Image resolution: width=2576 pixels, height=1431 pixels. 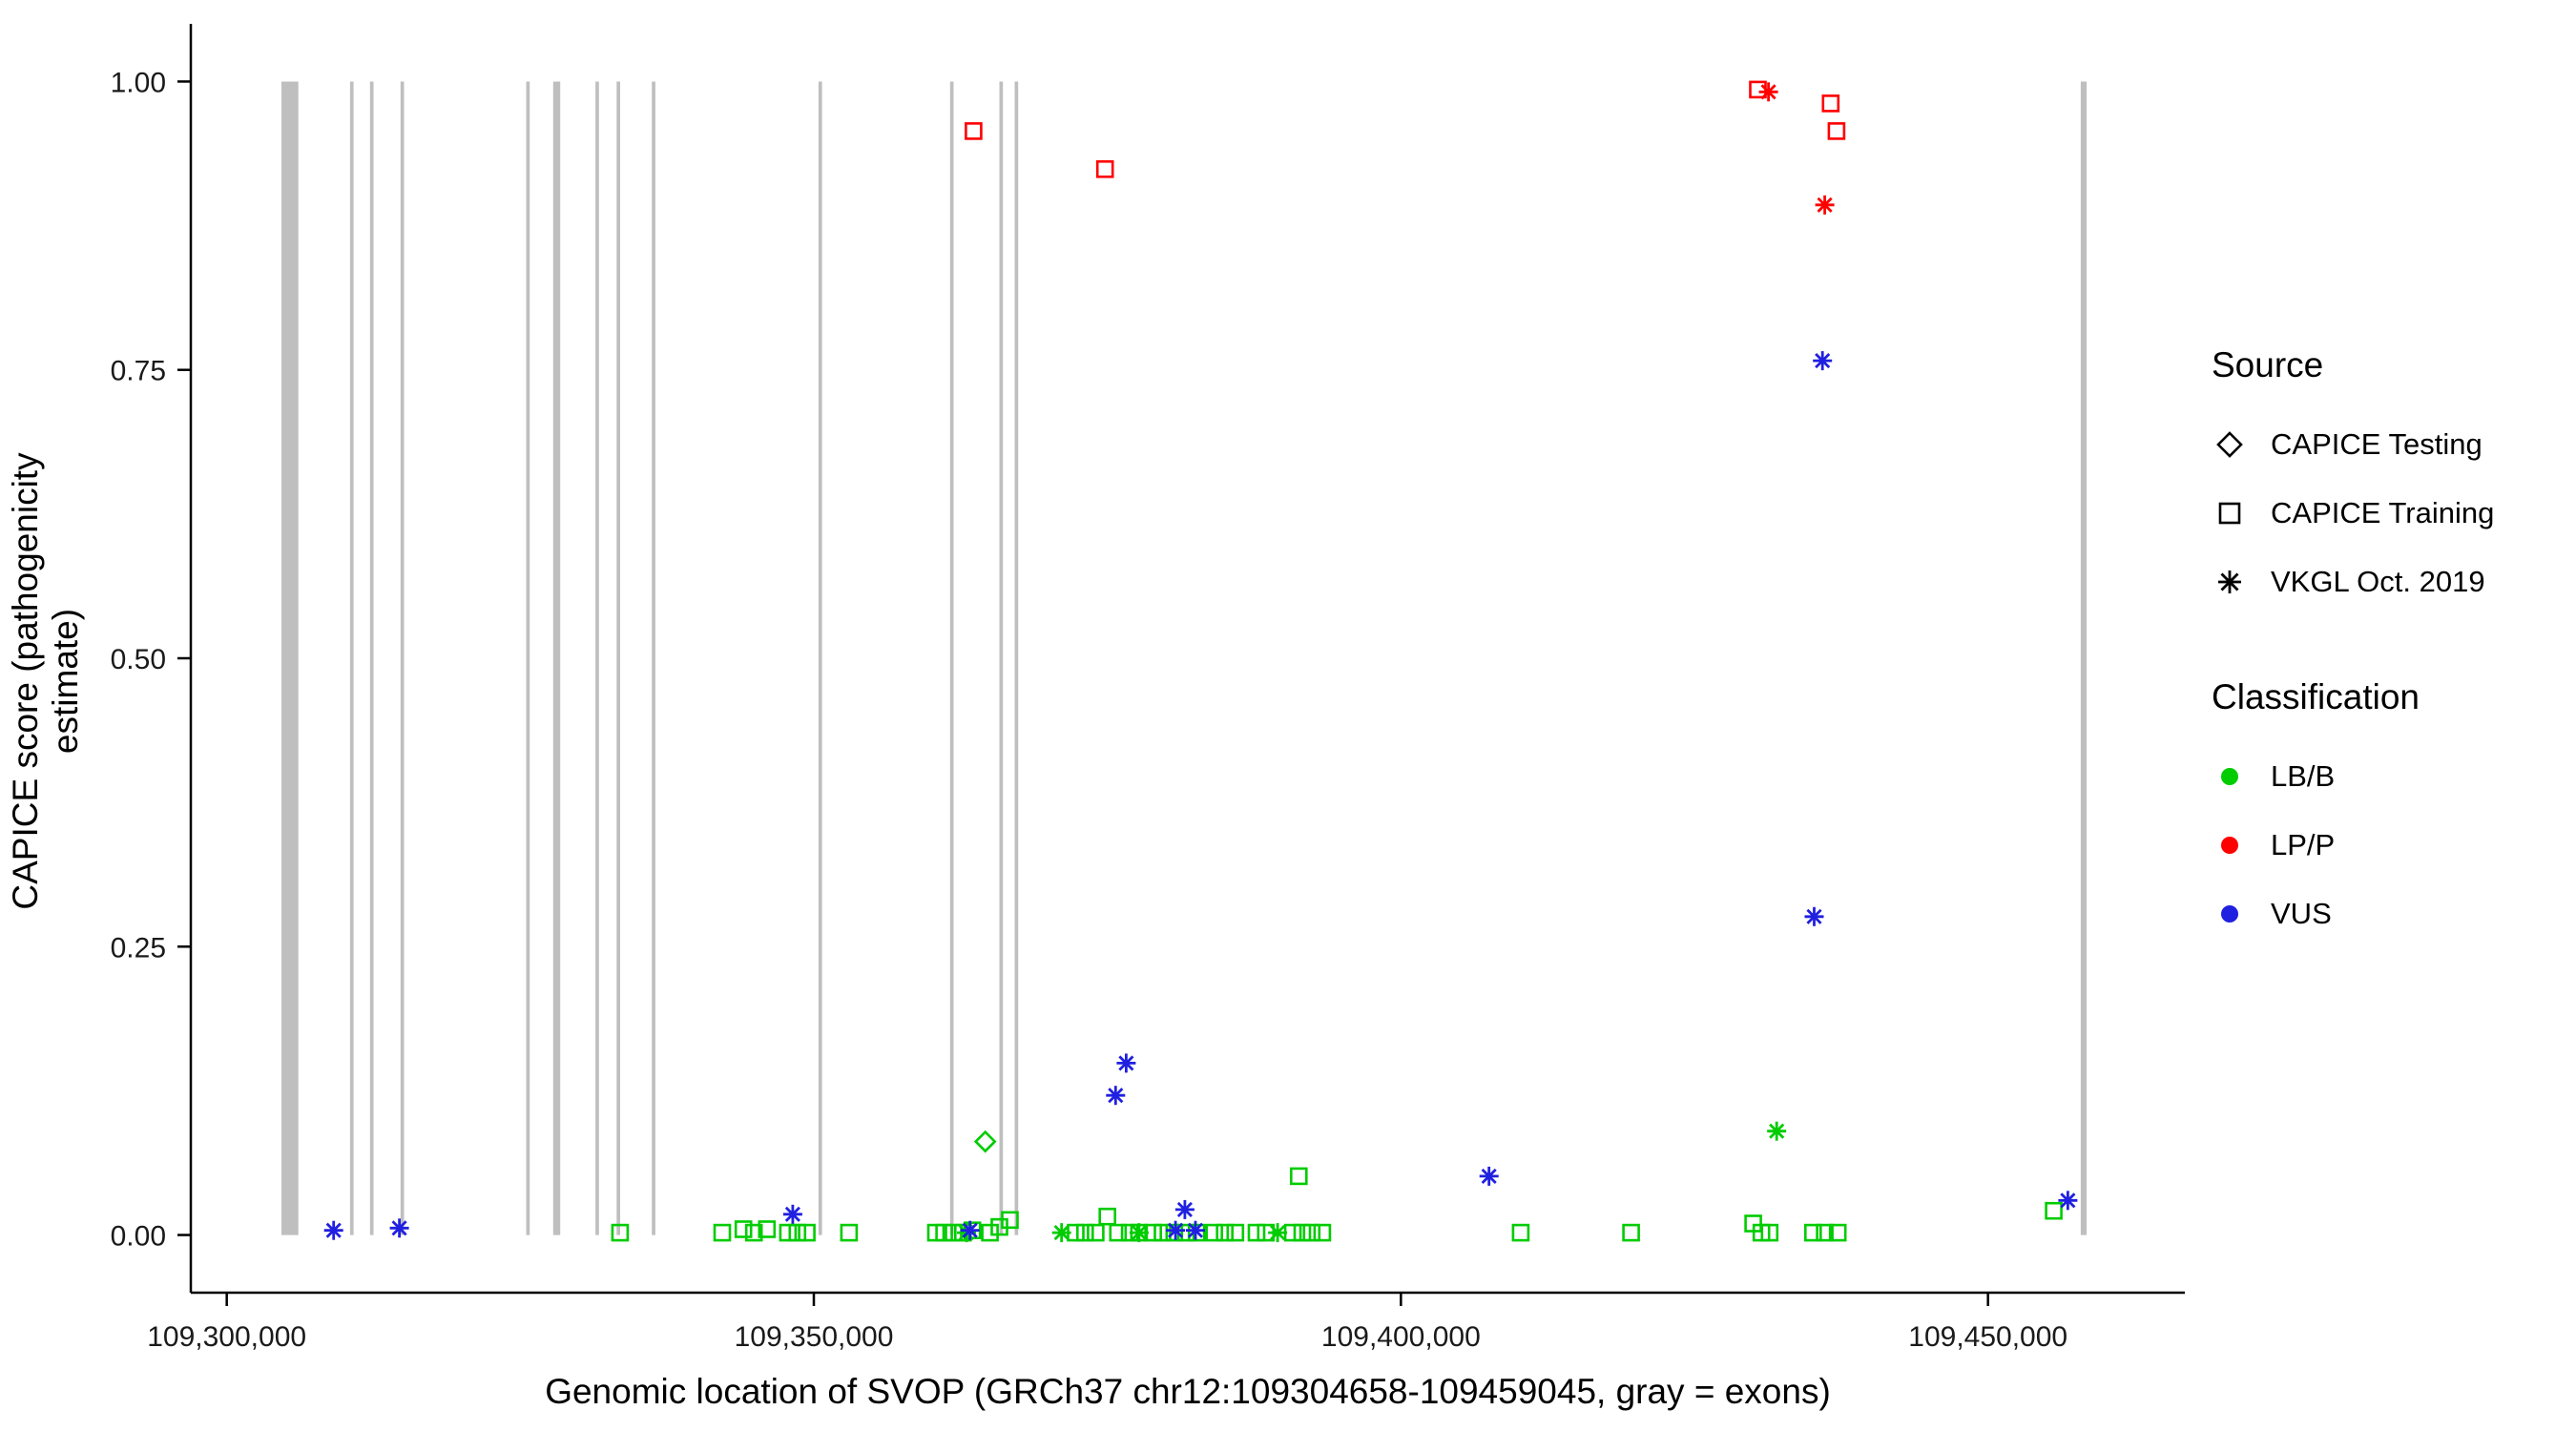 I want to click on legend-item-label: CAPICE Testing, so click(x=2377, y=444).